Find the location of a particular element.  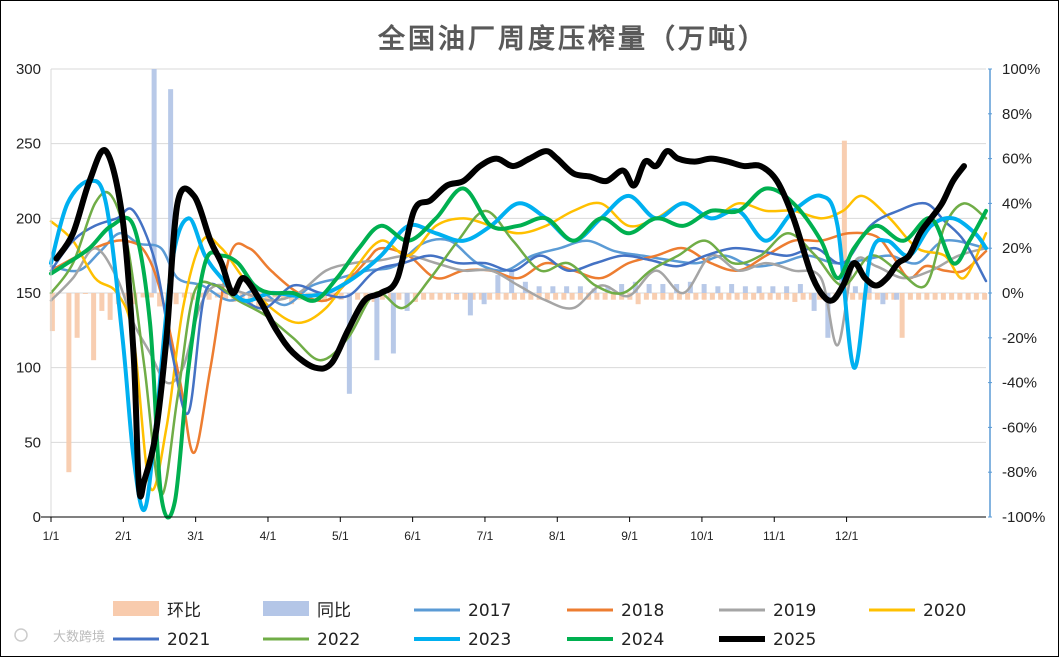

x-tick-label: 9/1 is located at coordinates (629, 536).